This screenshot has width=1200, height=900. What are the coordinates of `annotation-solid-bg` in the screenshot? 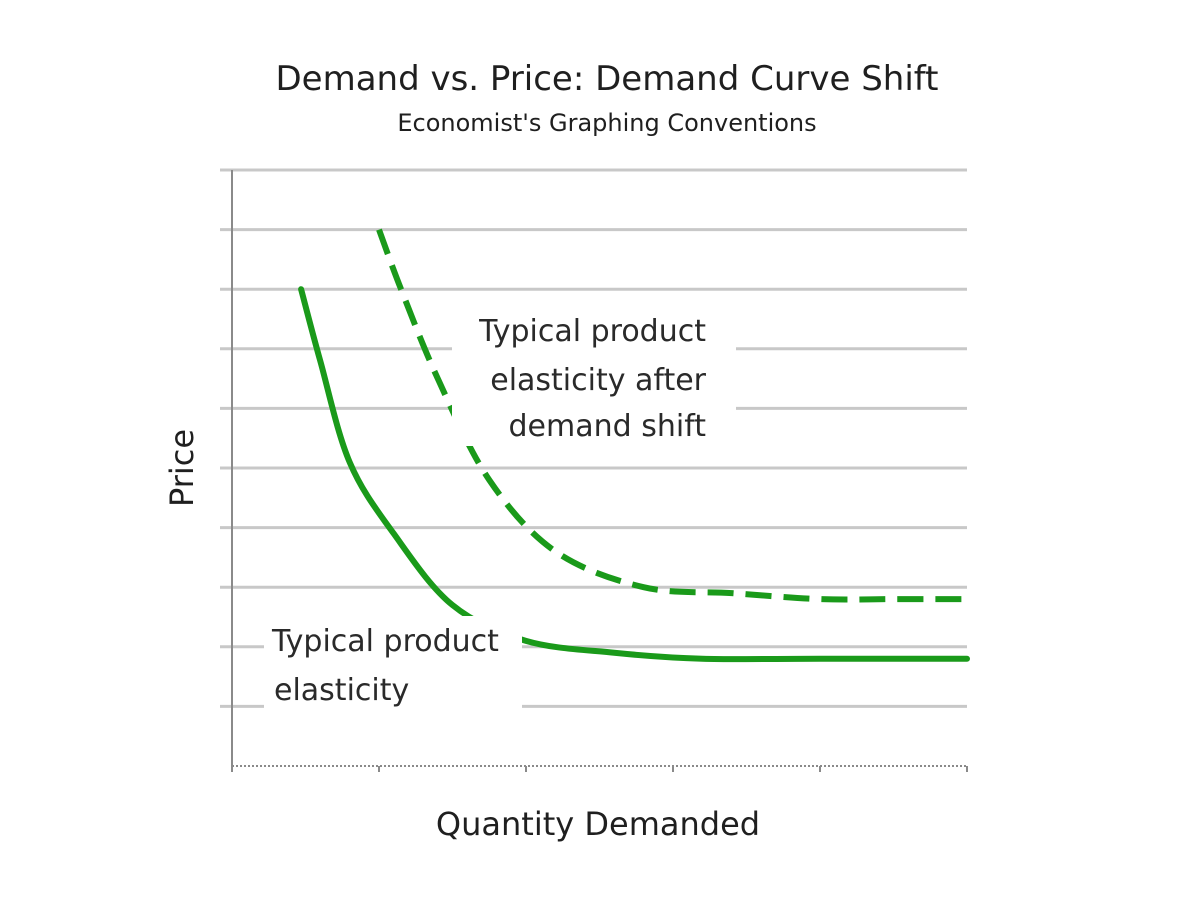 It's located at (393, 664).